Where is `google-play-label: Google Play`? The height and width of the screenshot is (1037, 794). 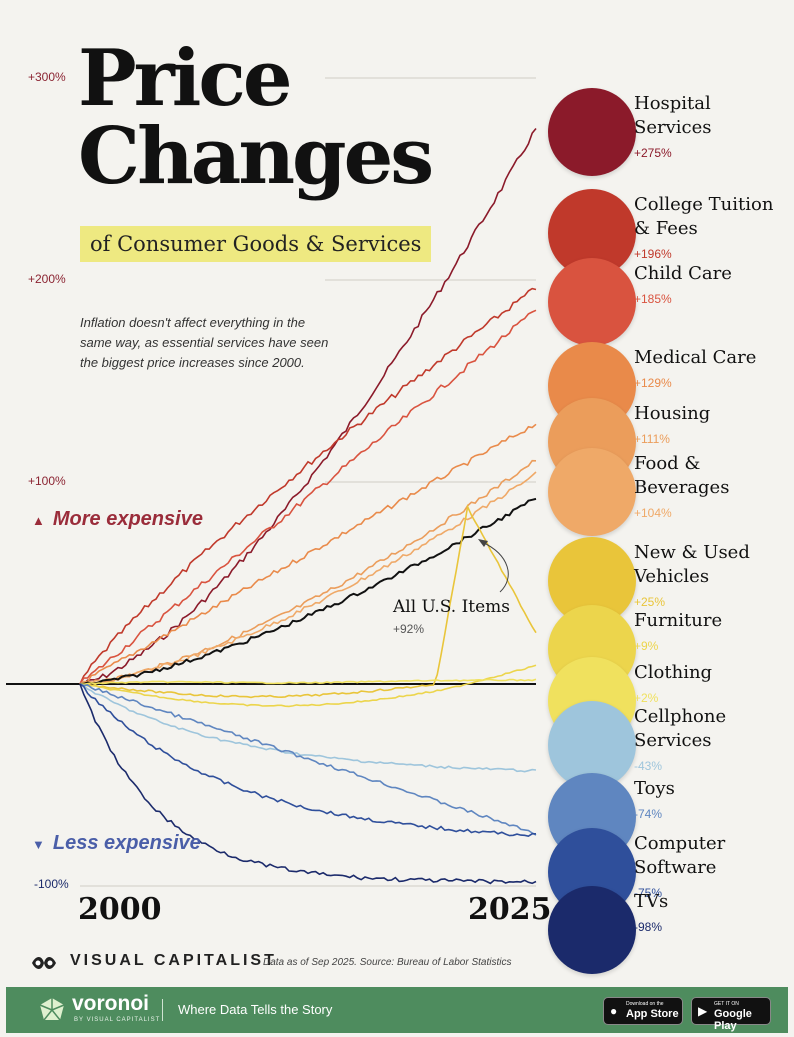 google-play-label: Google Play is located at coordinates (733, 1020).